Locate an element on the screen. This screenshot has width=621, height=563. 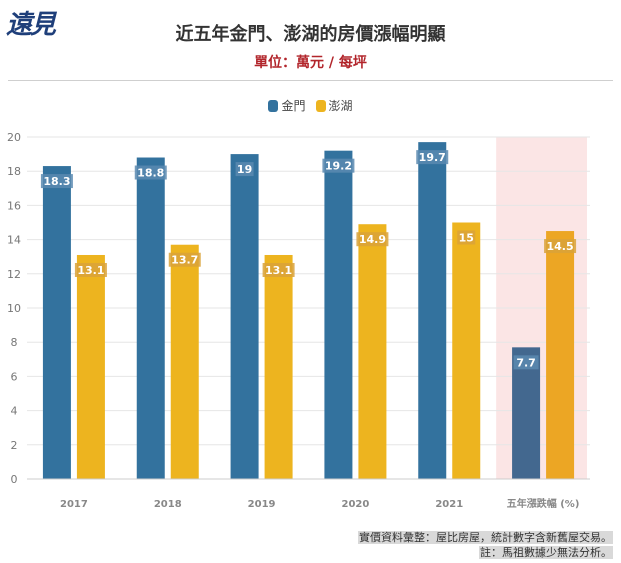
data-label: 19 is located at coordinates (244, 169).